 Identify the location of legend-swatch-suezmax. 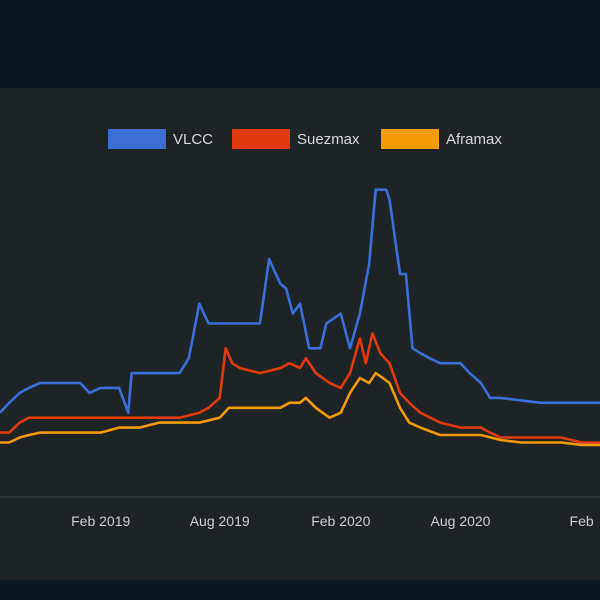
(261, 139).